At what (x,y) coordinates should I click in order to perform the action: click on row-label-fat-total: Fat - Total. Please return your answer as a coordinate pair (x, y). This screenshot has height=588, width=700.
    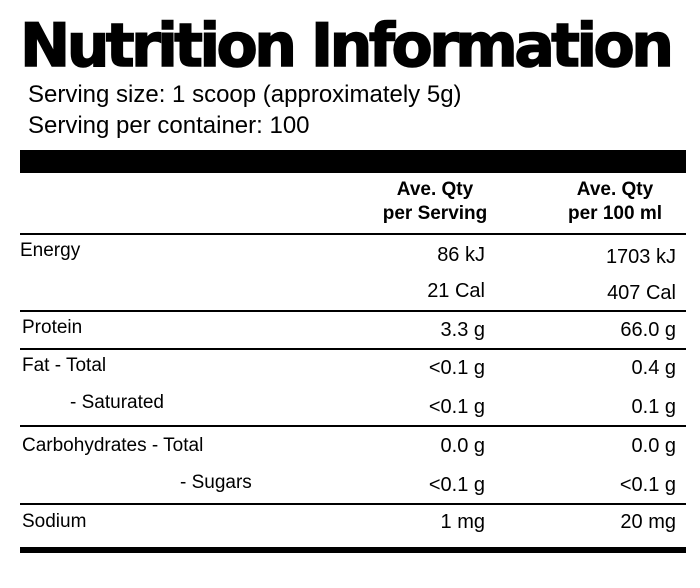
    Looking at the image, I should click on (64, 365).